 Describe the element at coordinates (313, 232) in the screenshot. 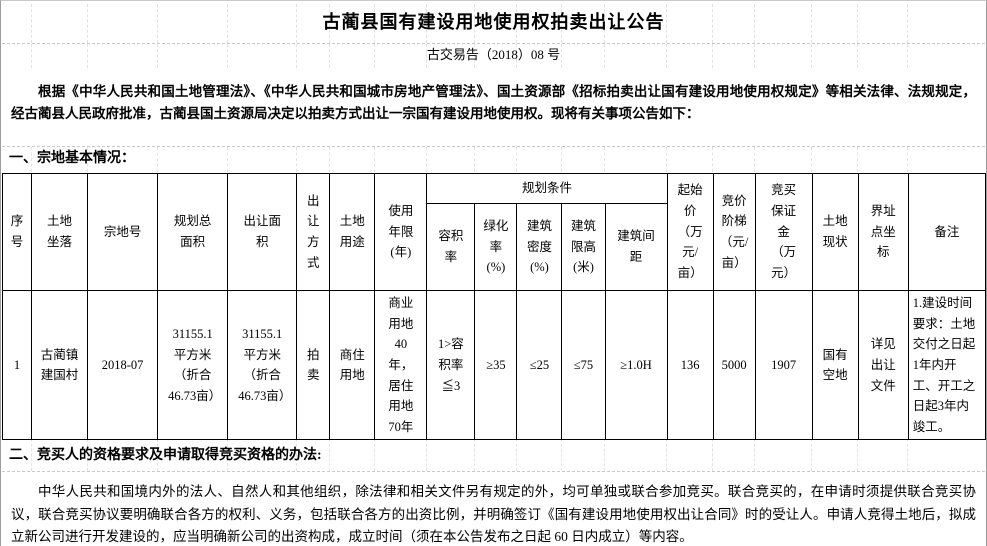

I see `col-header-transfer-method: 出让方式` at that location.